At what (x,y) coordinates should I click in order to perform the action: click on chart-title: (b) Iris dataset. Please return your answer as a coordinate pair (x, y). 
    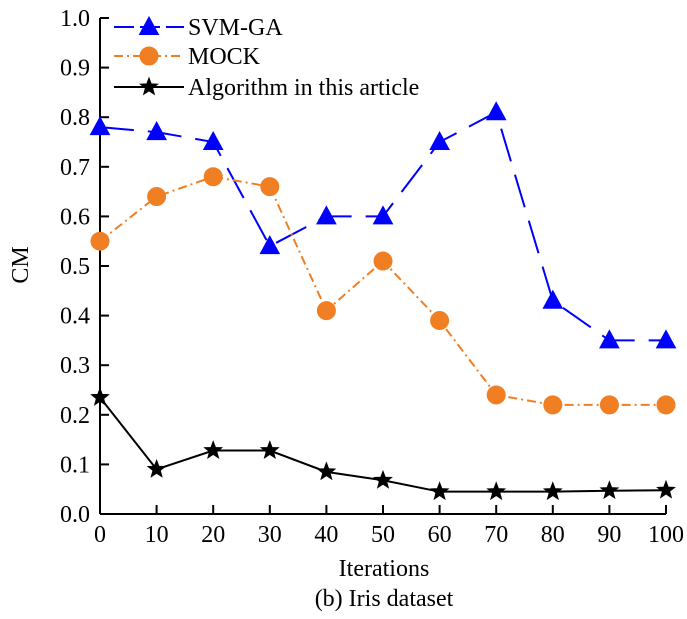
    Looking at the image, I should click on (384, 599).